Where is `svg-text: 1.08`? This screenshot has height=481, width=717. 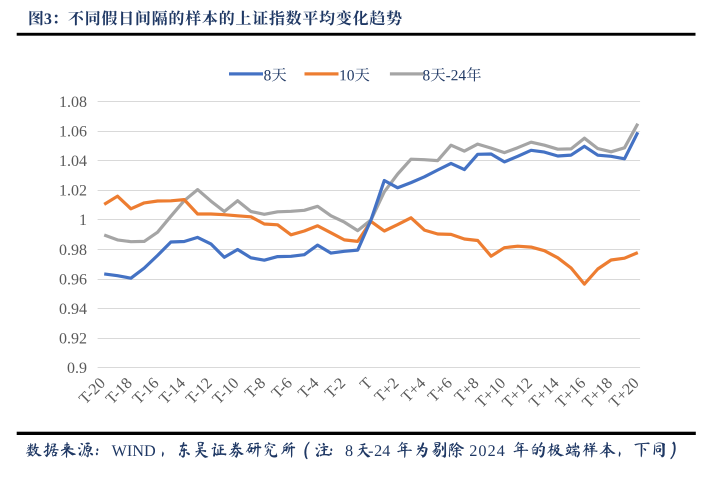 svg-text: 1.08 is located at coordinates (73, 102).